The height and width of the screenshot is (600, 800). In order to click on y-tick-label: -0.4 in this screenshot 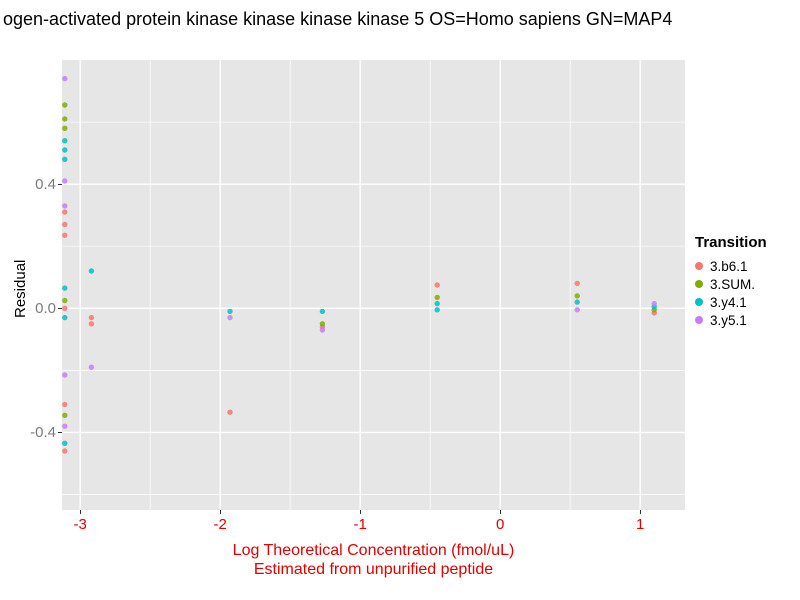, I will do `click(43, 433)`.